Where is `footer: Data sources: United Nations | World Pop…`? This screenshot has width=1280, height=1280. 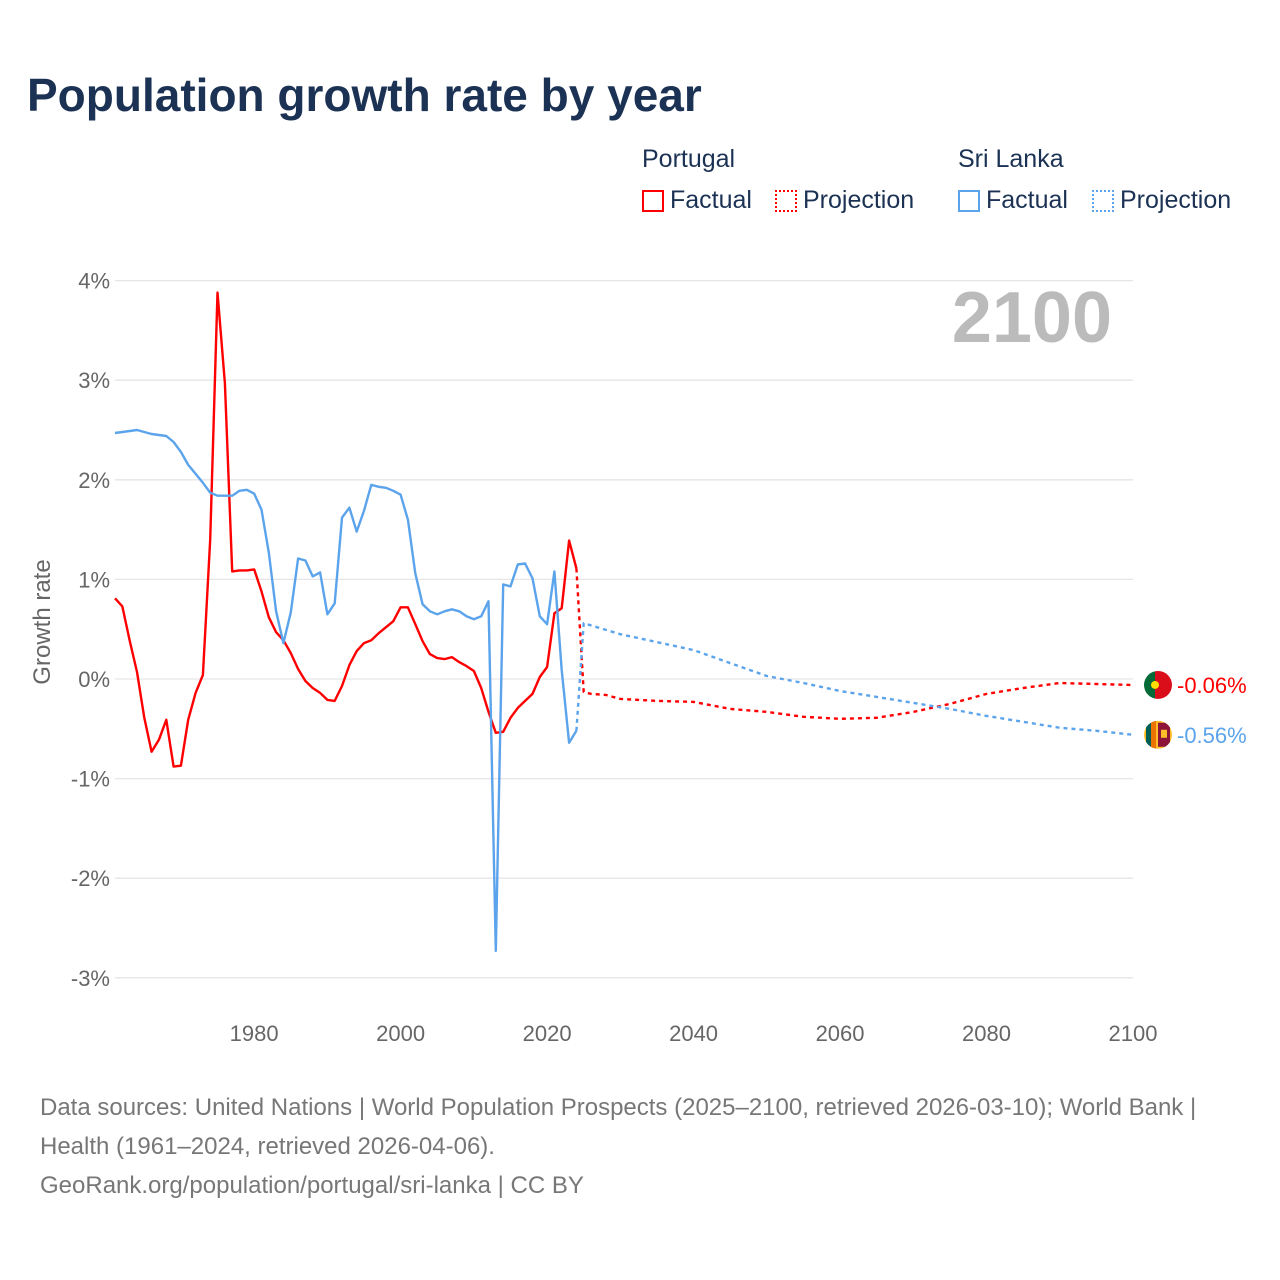
footer: Data sources: United Nations | World Pop… is located at coordinates (640, 1146).